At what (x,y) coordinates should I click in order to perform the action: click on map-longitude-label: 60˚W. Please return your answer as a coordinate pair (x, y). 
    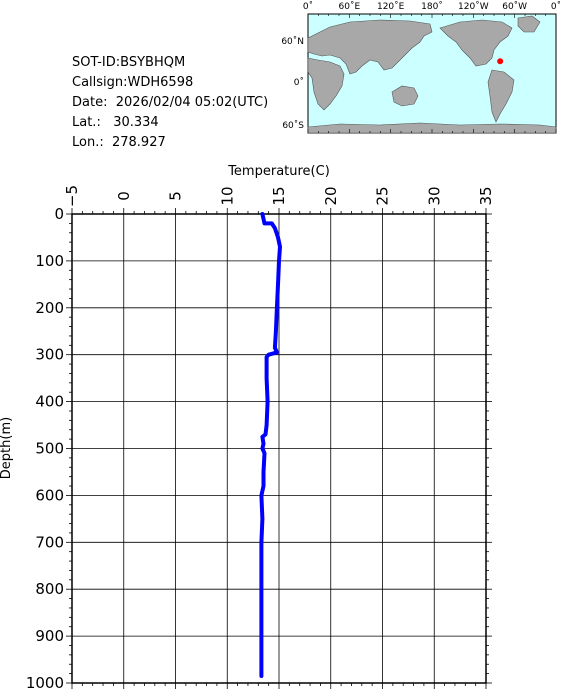
    Looking at the image, I should click on (514, 6).